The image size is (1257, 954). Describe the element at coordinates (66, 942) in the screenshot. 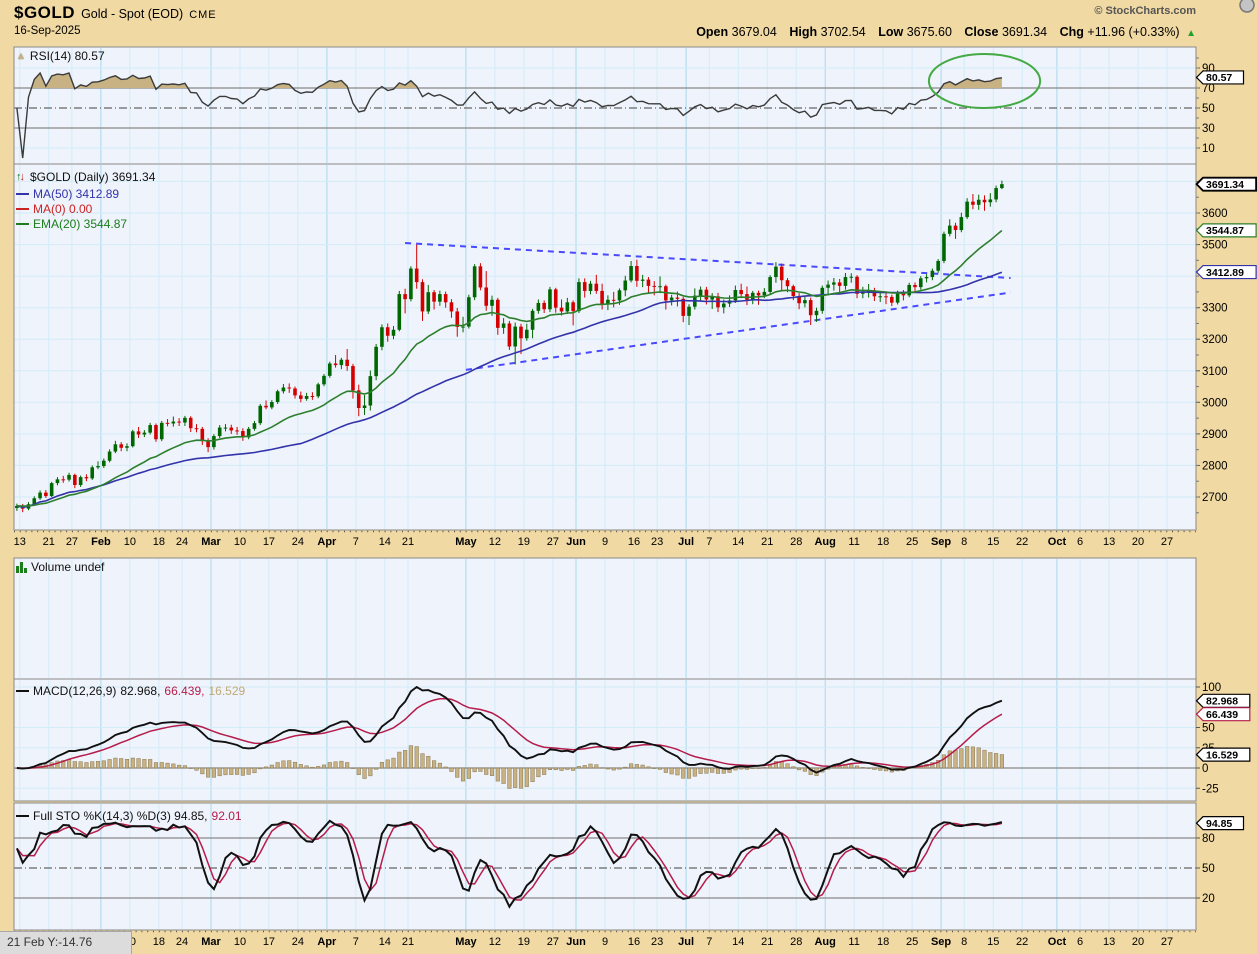

I see `crosshair-readout: 21 Feb Y:-14.76` at that location.